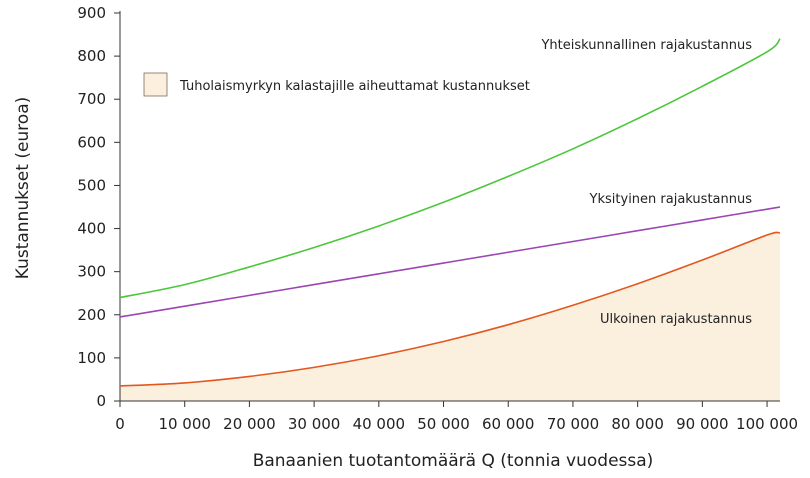  I want to click on annotation-external-marginal-cost: Ulkoinen rajakustannus, so click(676, 319).